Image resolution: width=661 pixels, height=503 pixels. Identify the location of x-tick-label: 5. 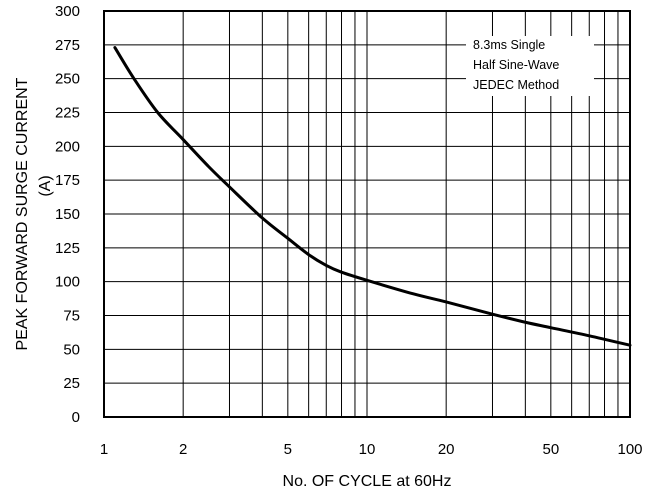
(288, 449).